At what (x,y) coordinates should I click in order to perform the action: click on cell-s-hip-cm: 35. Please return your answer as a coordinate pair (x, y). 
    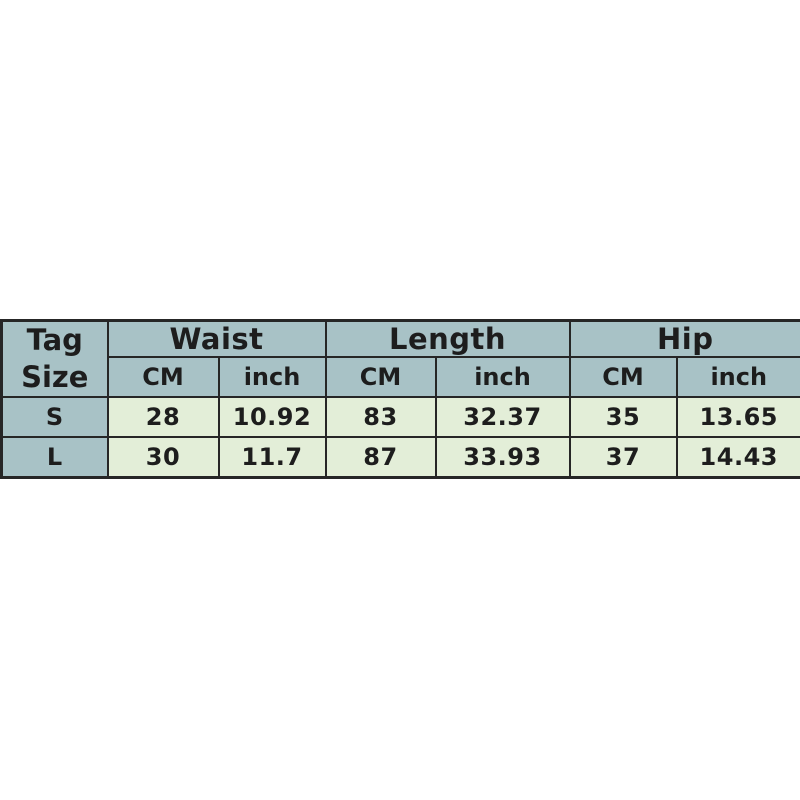
    Looking at the image, I should click on (623, 417).